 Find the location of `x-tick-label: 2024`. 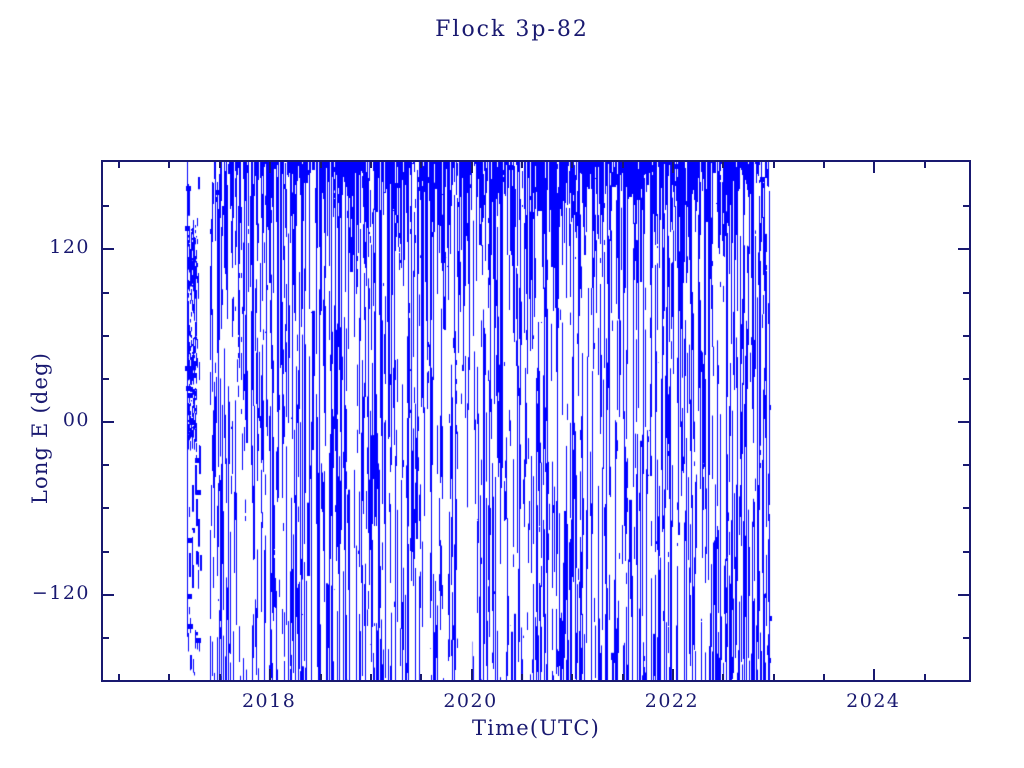

x-tick-label: 2024 is located at coordinates (873, 701).